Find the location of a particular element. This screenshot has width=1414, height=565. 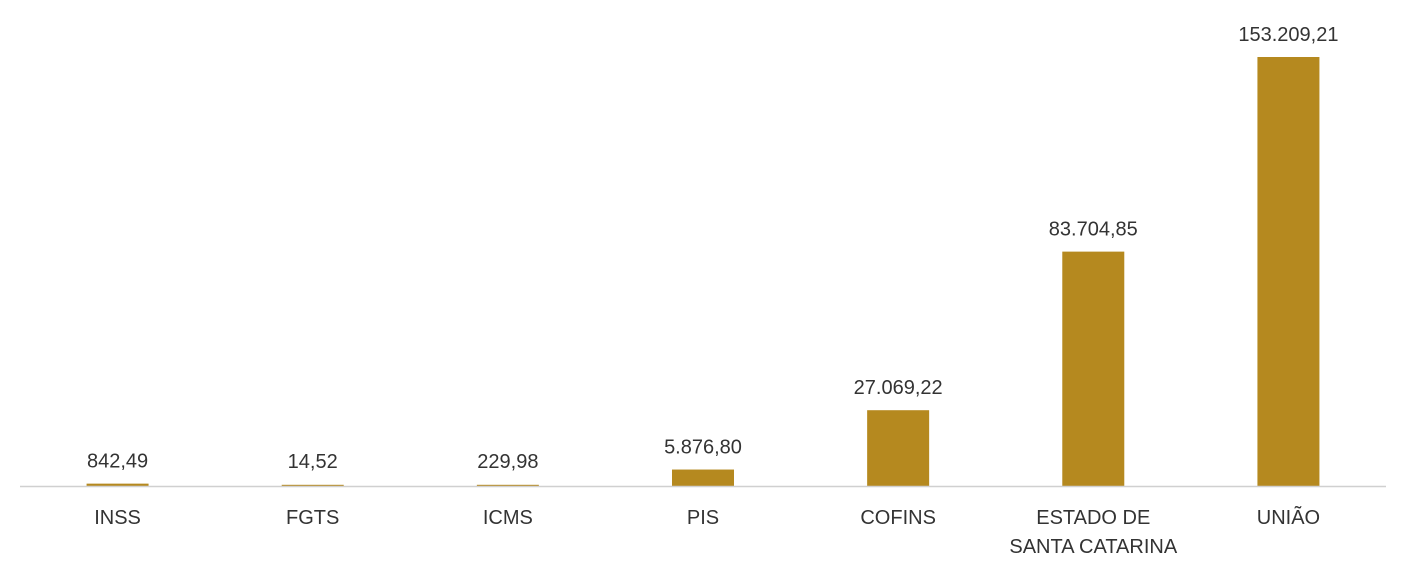

category-label-2: ICMS is located at coordinates (508, 518).